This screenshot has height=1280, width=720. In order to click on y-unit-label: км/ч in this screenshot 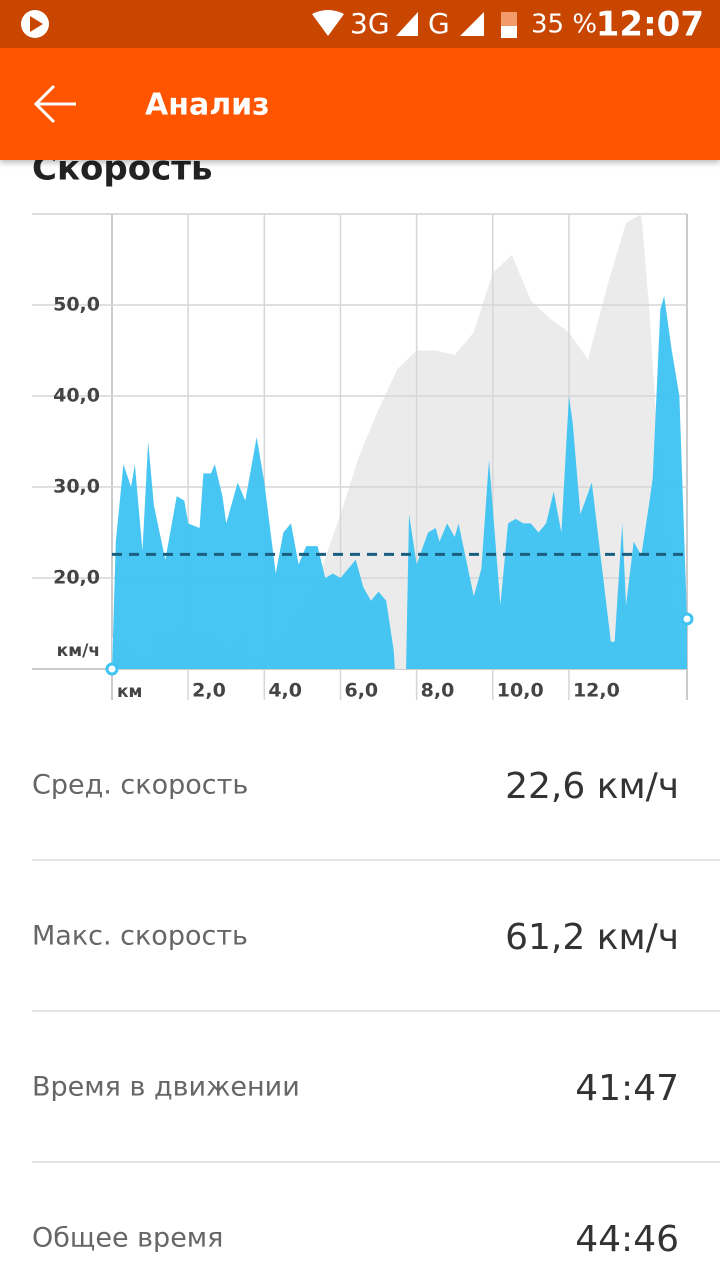, I will do `click(78, 651)`.